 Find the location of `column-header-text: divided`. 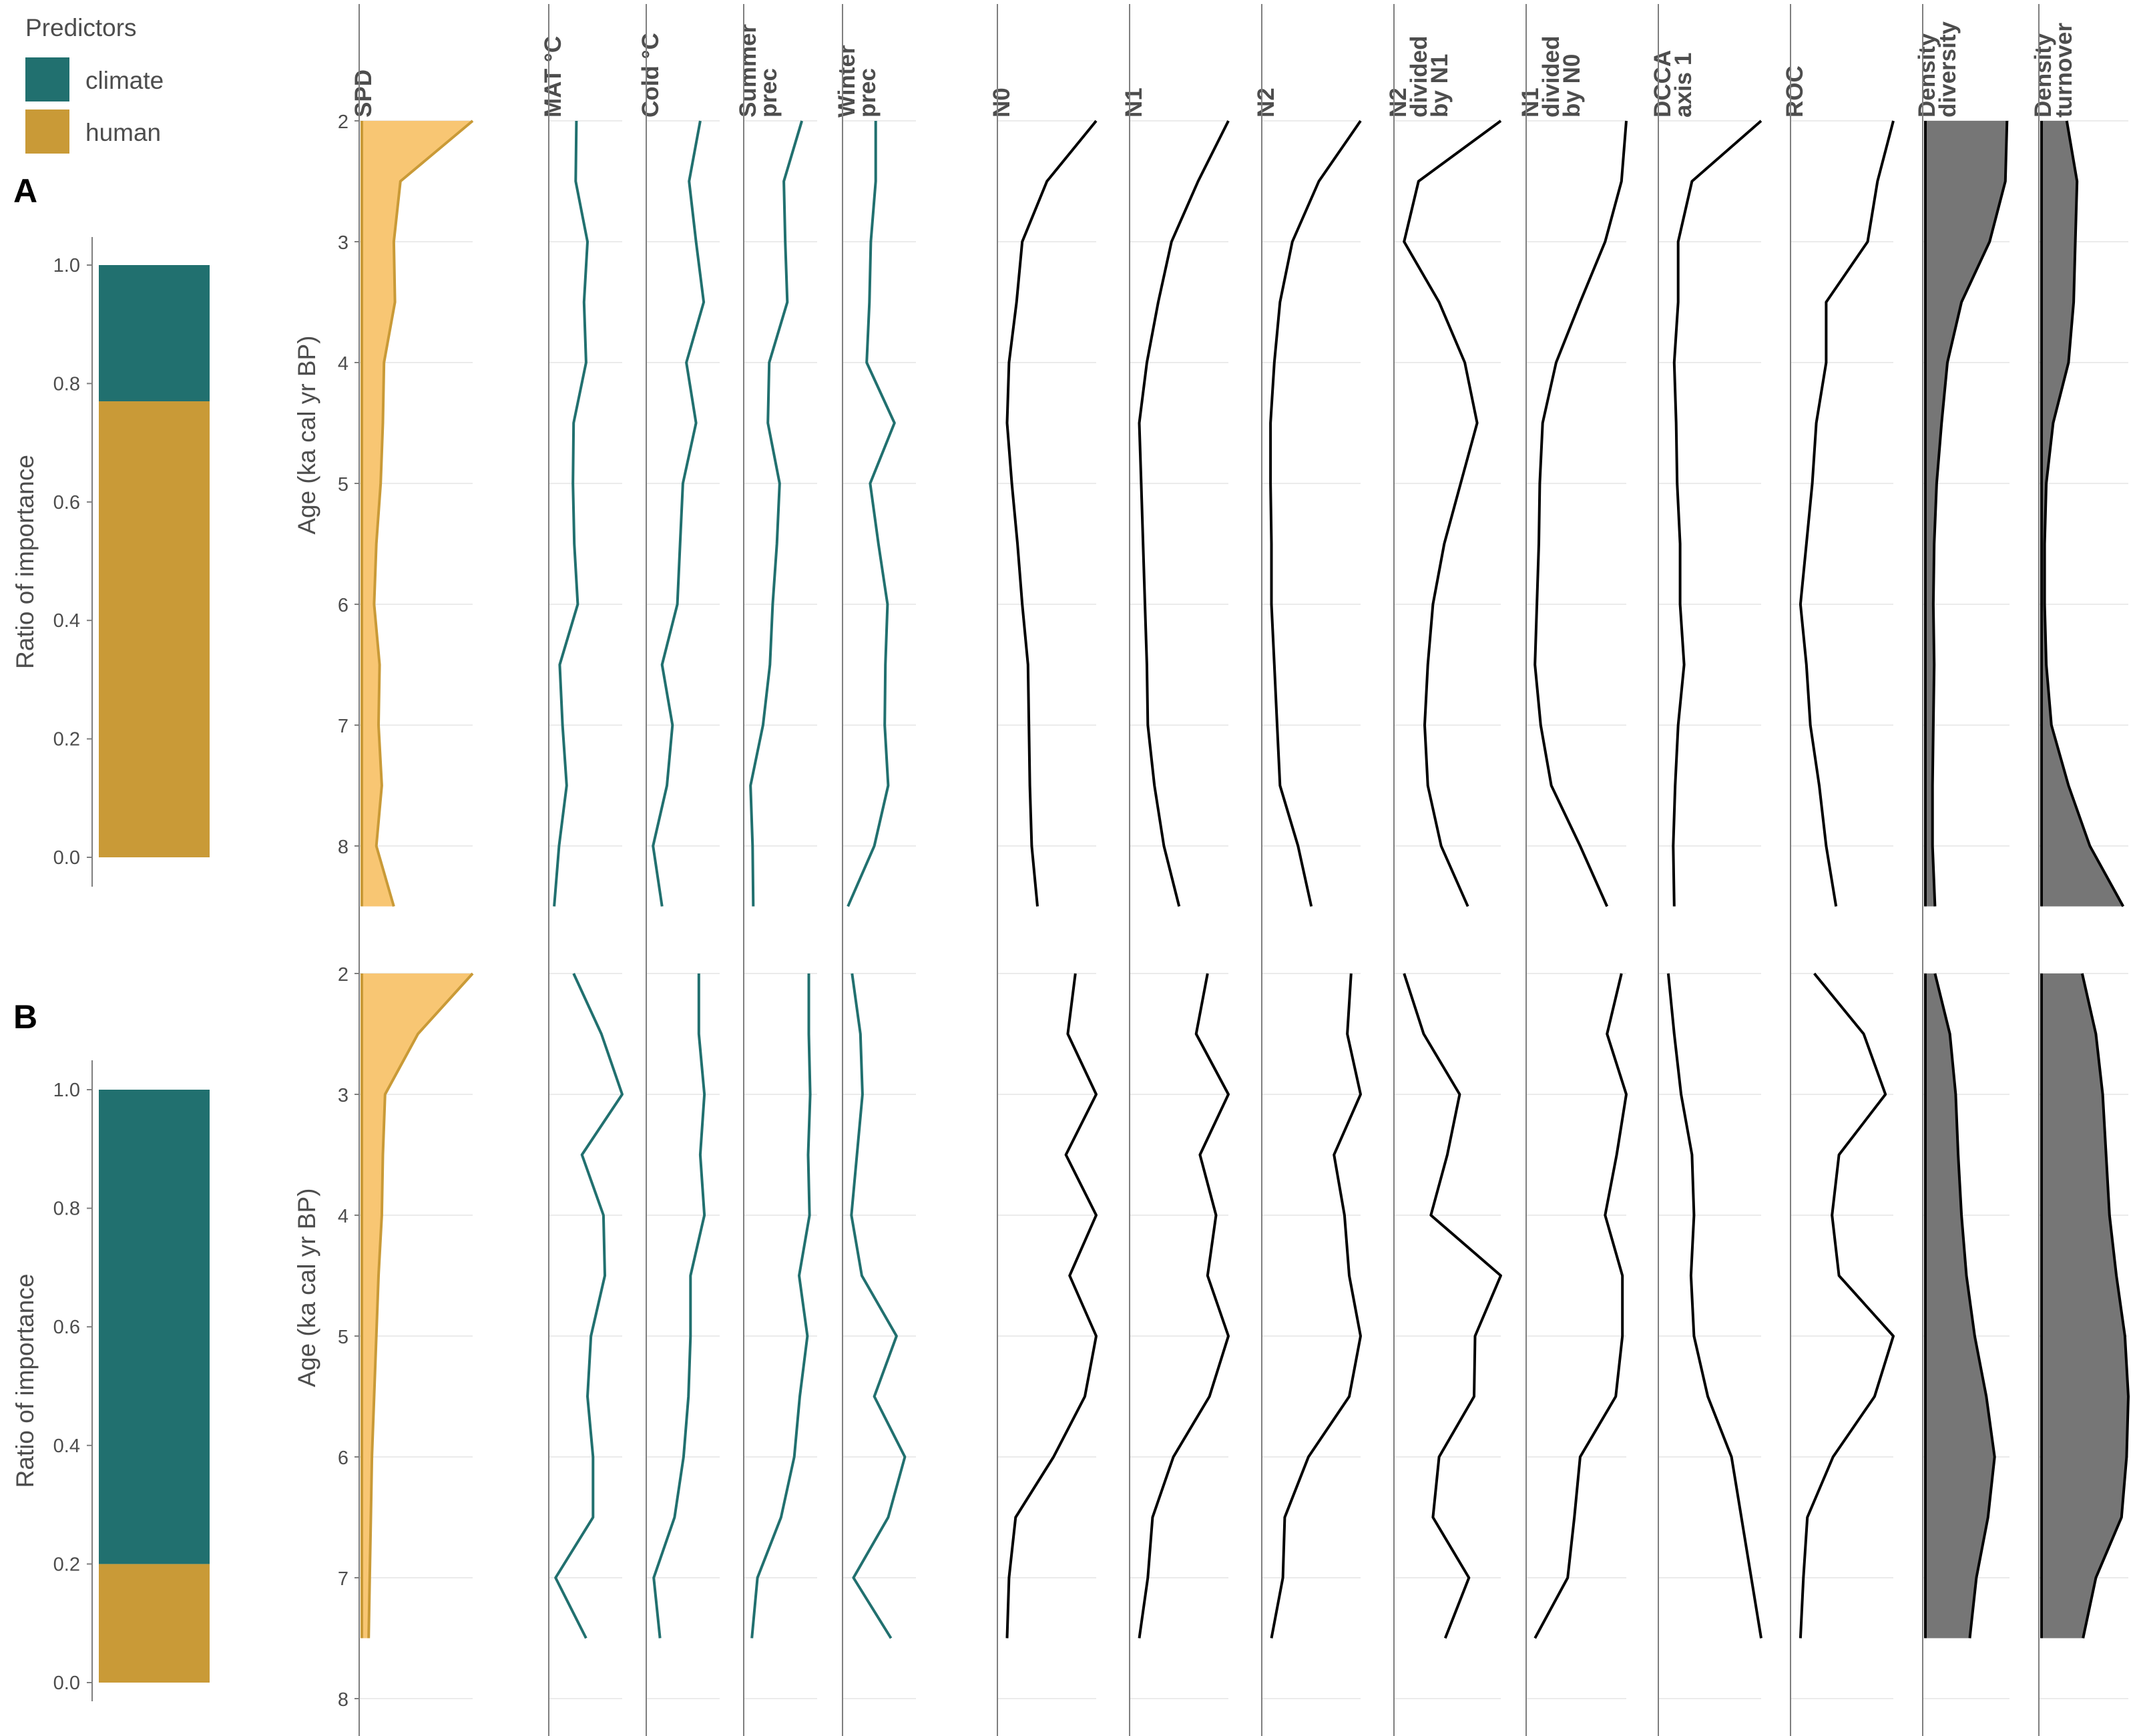

column-header-text: divided is located at coordinates (1419, 76).